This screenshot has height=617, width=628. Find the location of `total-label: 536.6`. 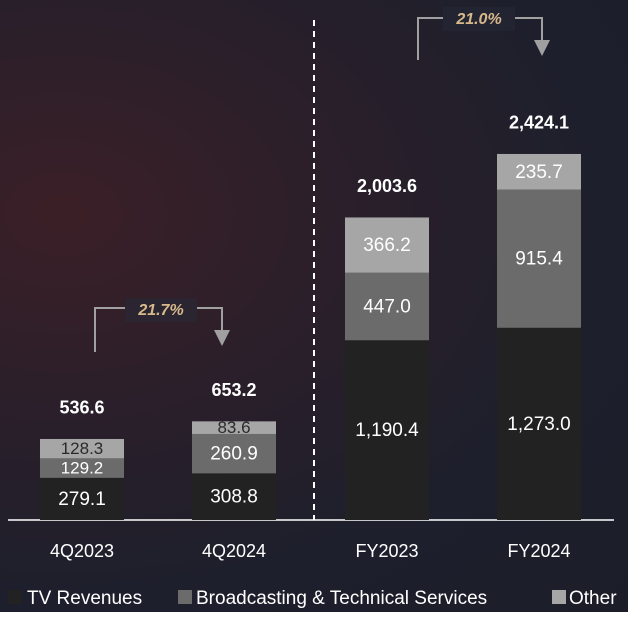

total-label: 536.6 is located at coordinates (81, 408).